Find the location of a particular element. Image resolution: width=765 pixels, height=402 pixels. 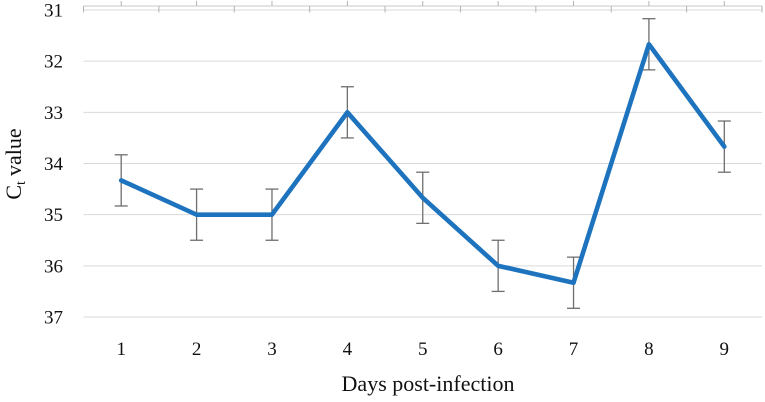

y-axis-title-suffix: value is located at coordinates (13, 152).